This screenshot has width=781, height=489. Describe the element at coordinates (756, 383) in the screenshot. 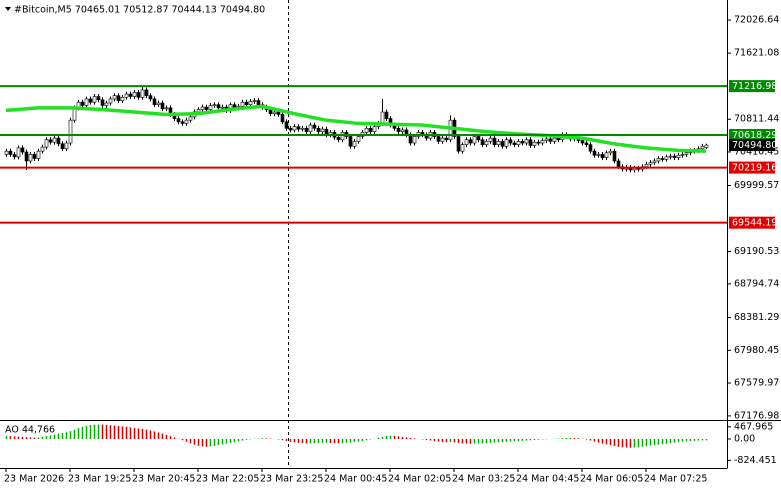

I see `y-tick-label: 67579.97` at that location.